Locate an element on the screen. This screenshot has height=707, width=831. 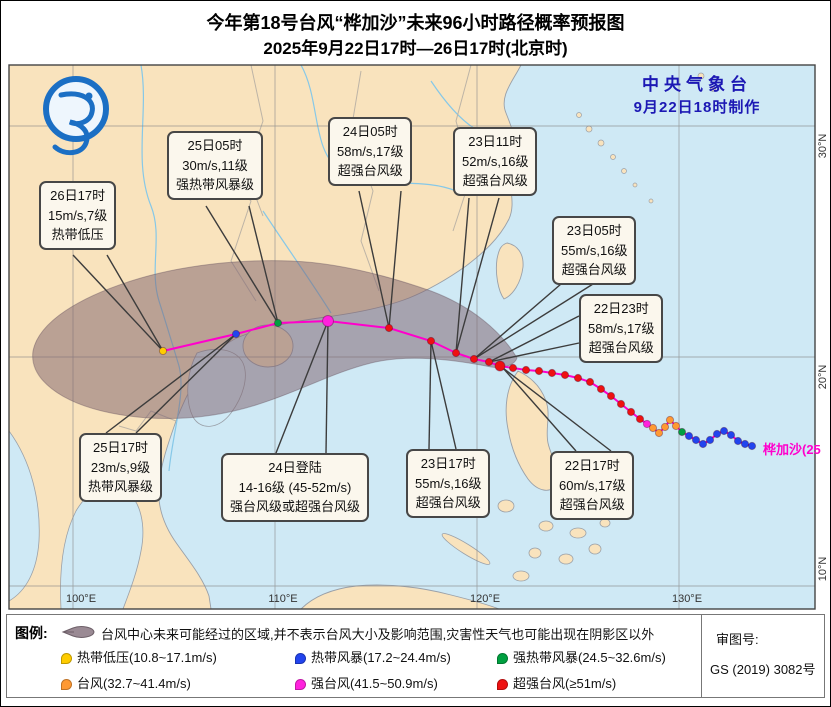
callout-25d17h: 25日17时 23m/s,9级 热带风暴级 is located at coordinates (121, 467).